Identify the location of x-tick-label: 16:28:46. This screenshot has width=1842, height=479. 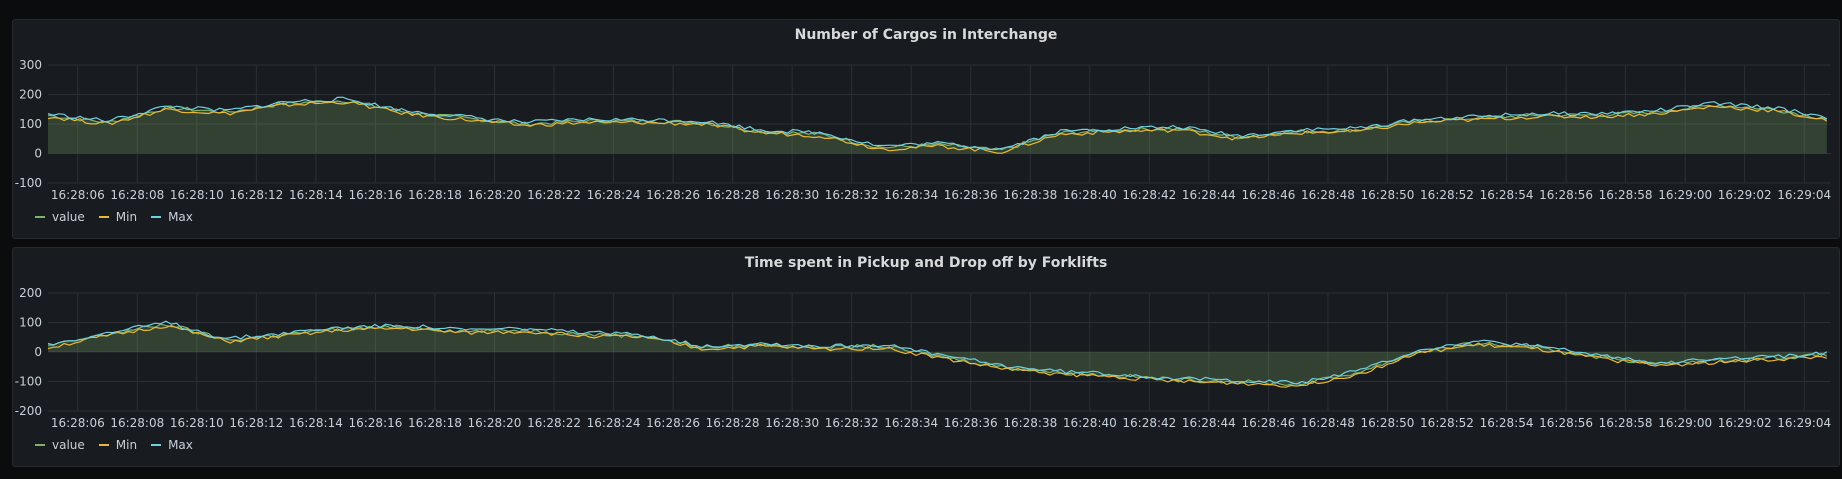
(1268, 195).